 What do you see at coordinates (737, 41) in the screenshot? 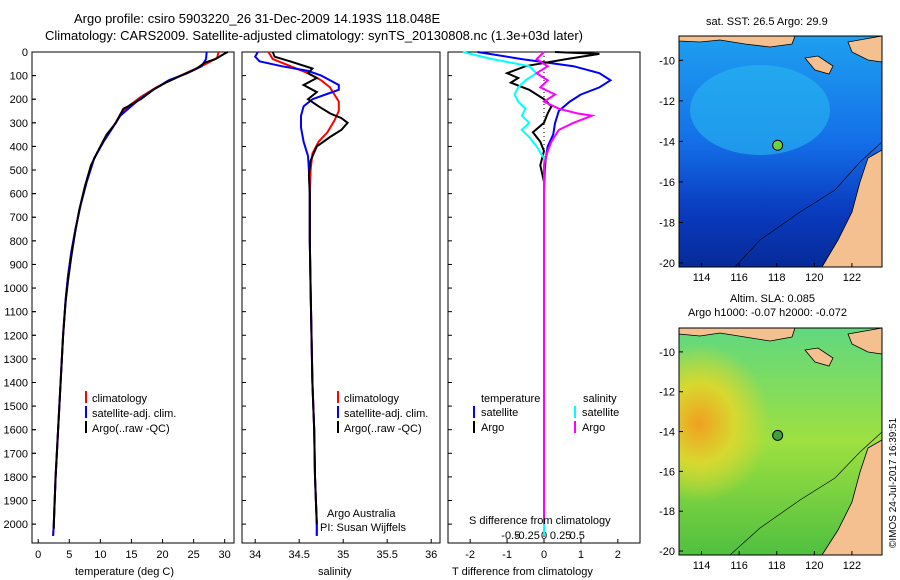
I see `sst-island-coast` at bounding box center [737, 41].